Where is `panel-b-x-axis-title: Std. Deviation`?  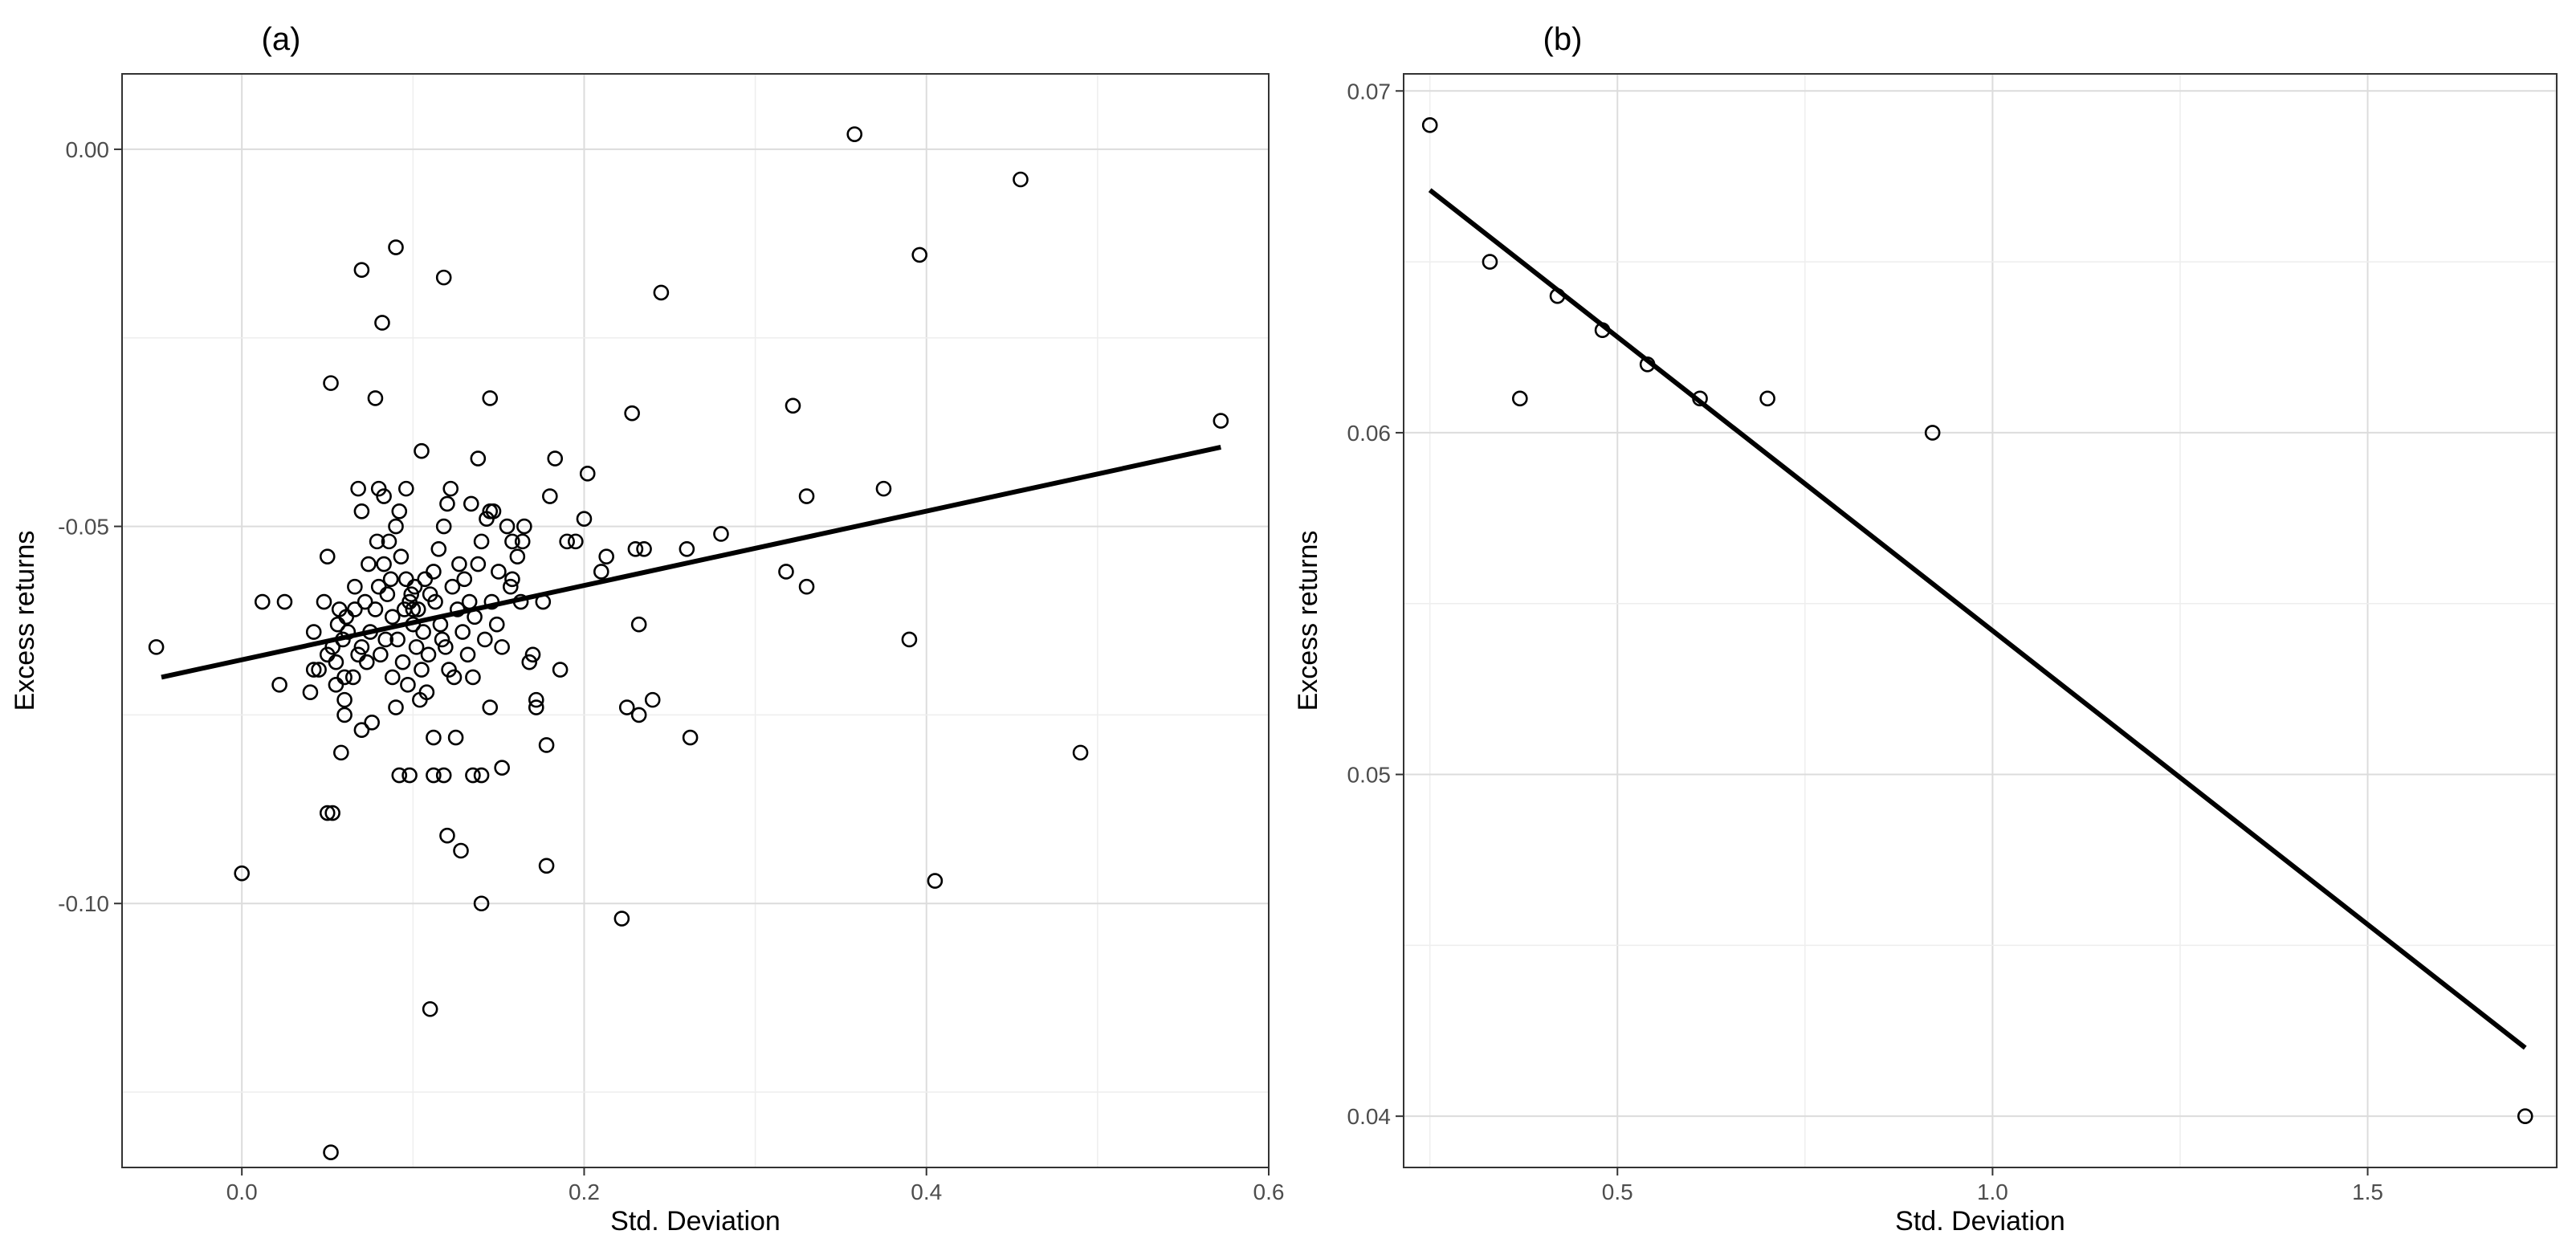 panel-b-x-axis-title: Std. Deviation is located at coordinates (1980, 1221).